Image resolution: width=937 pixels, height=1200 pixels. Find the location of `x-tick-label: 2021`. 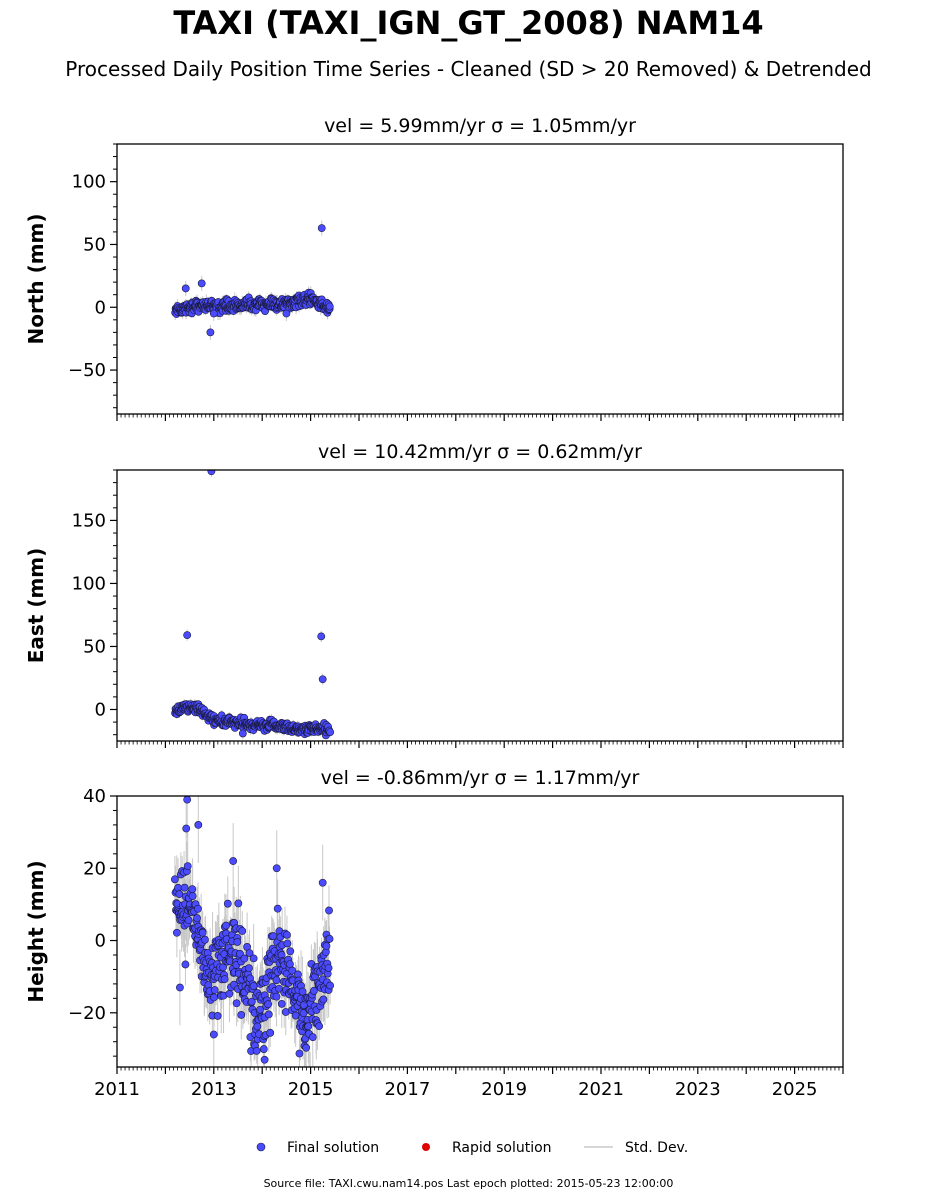

x-tick-label: 2021 is located at coordinates (601, 1089).